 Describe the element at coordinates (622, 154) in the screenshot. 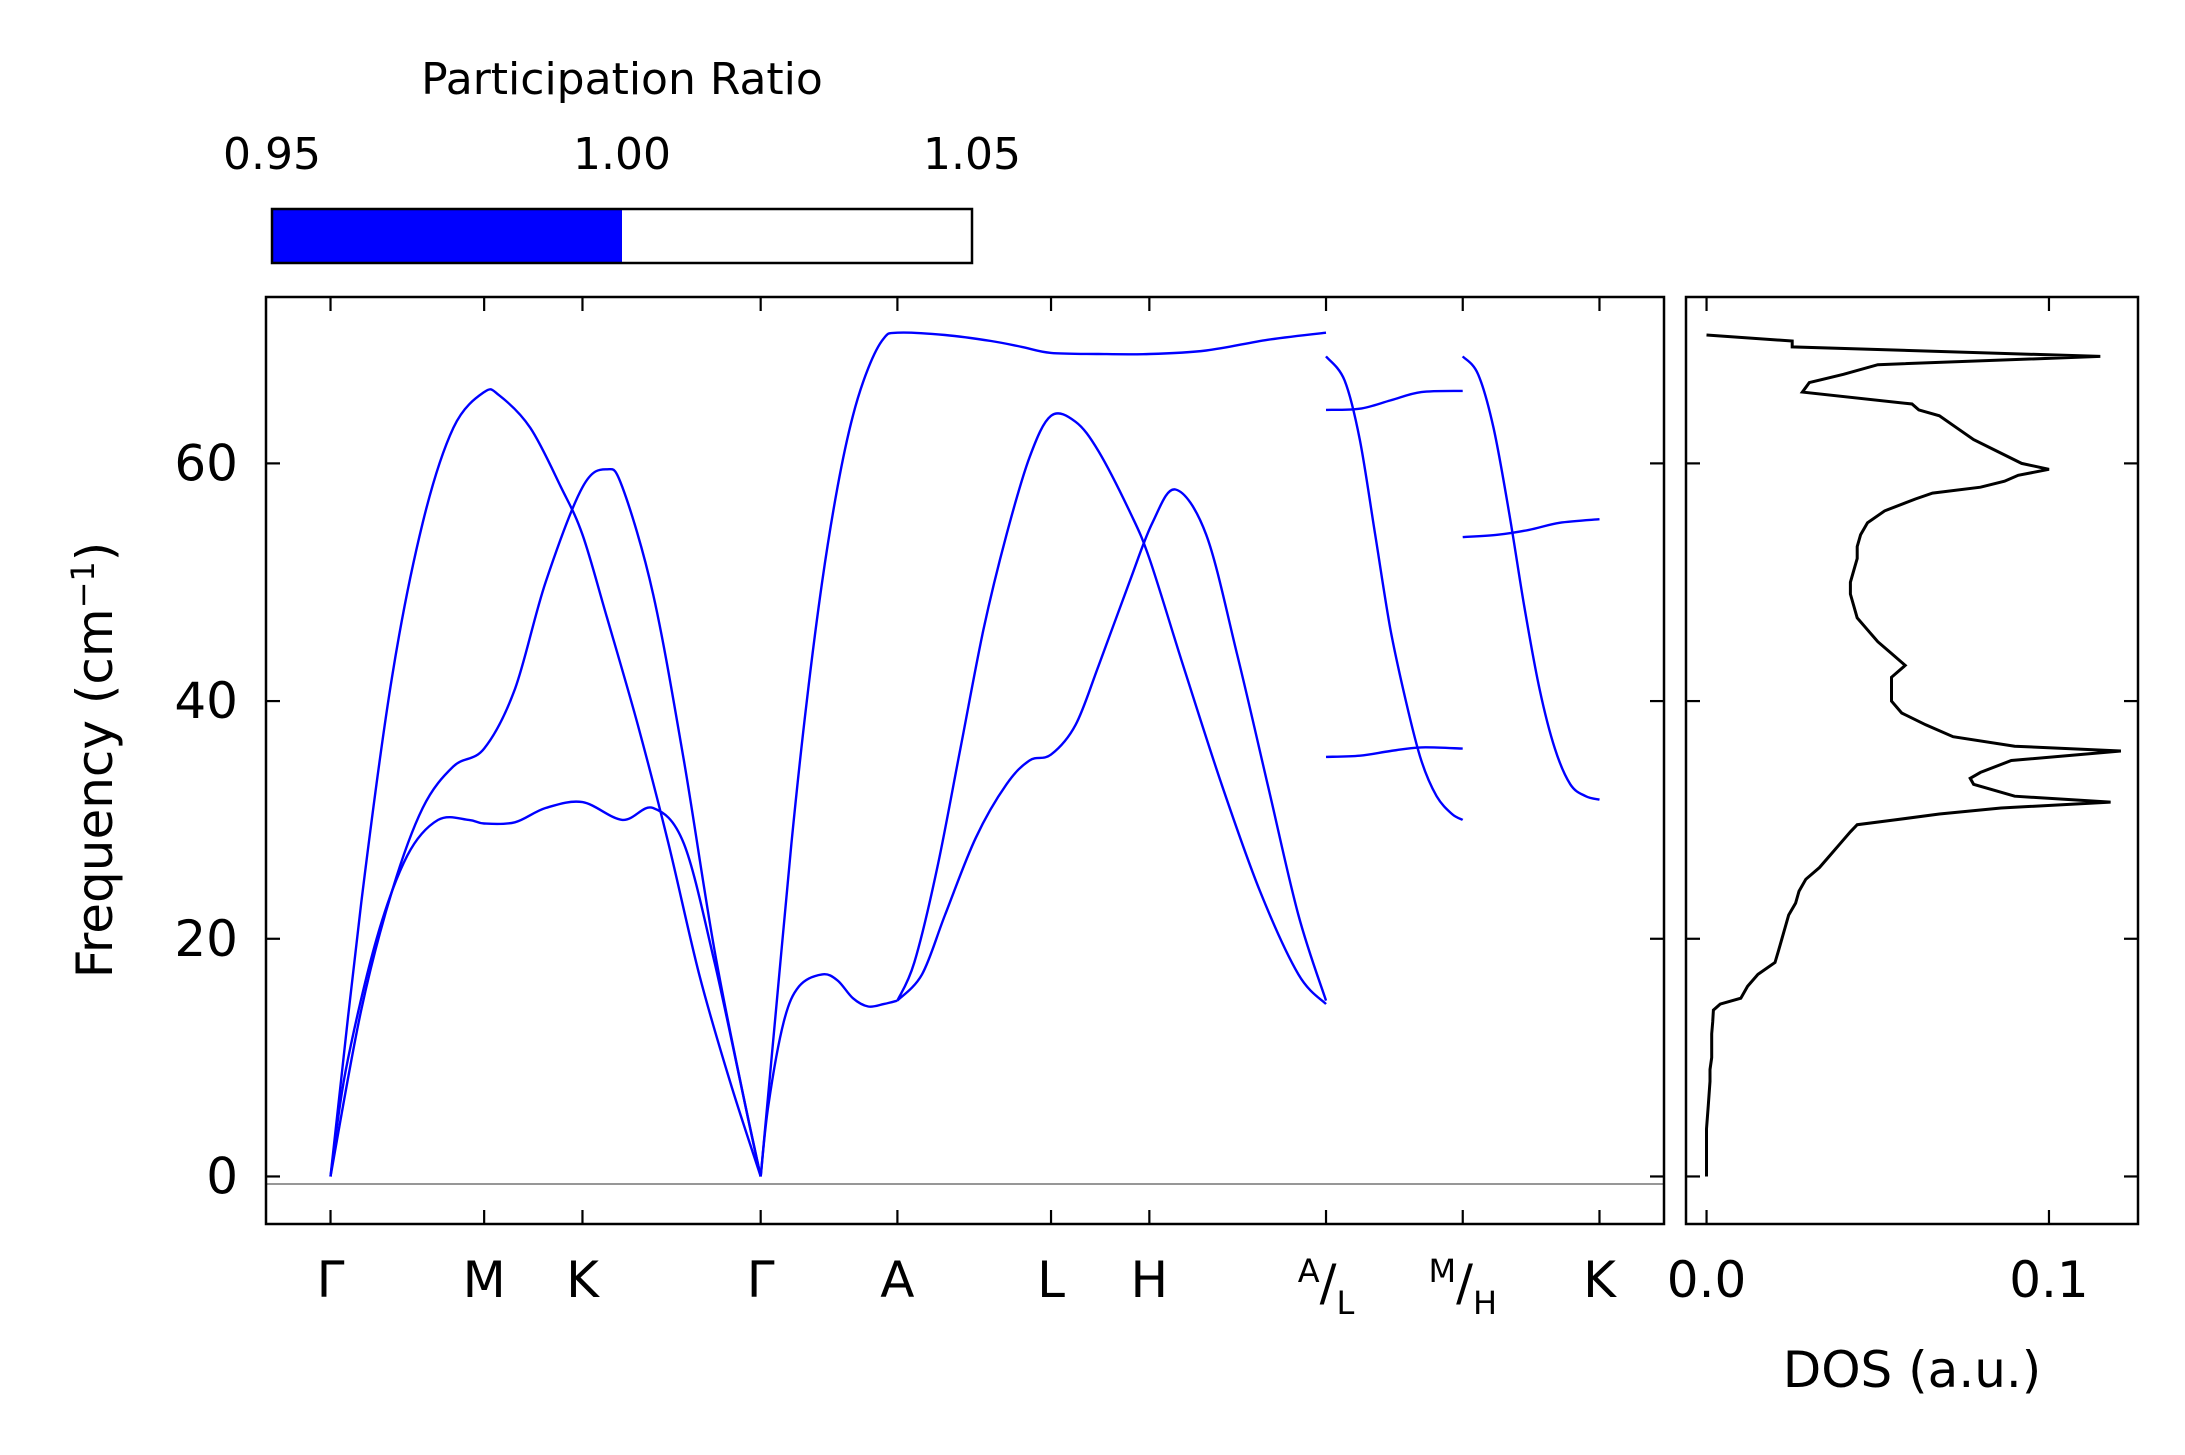

I see `colorbar-tick-label: 1.00` at that location.